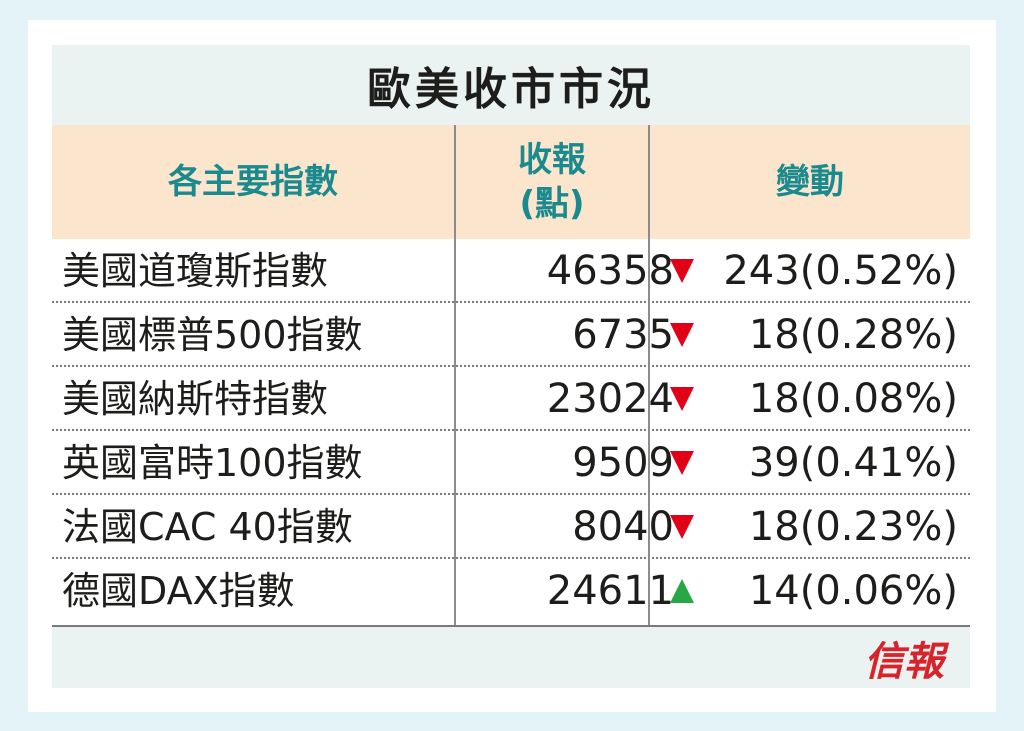  I want to click on change-value: 18(0.08%), so click(853, 399).